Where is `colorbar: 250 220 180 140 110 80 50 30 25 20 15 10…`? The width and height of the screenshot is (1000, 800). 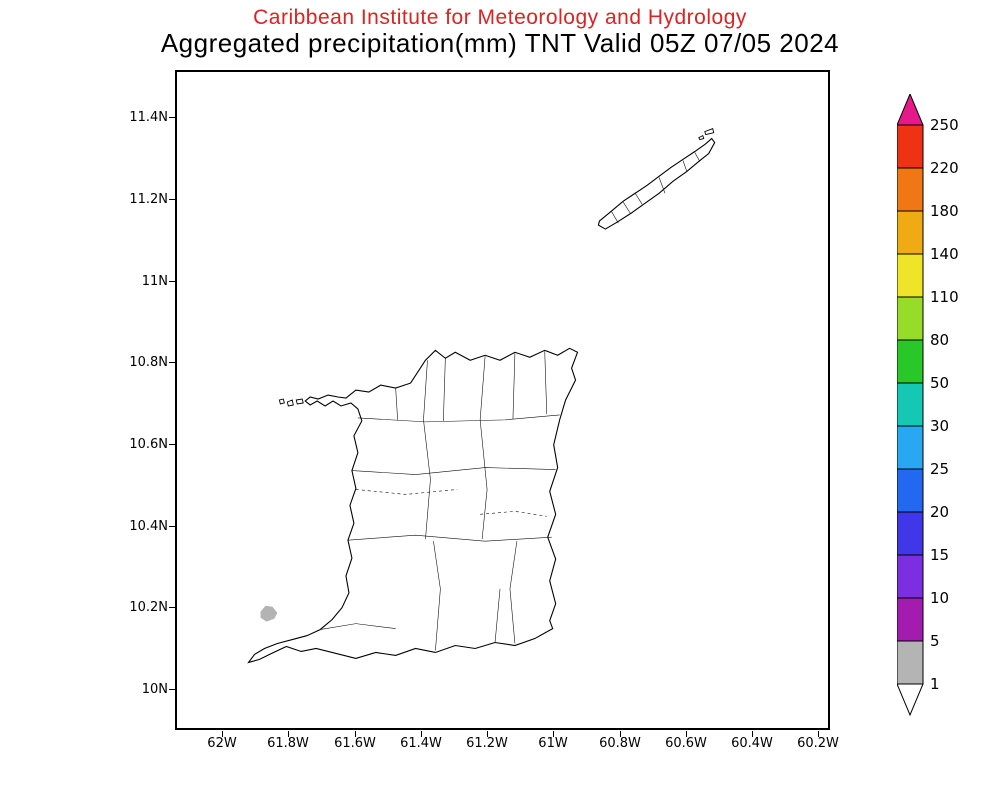 colorbar: 250 220 180 140 110 80 50 30 25 20 15 10… is located at coordinates (934, 408).